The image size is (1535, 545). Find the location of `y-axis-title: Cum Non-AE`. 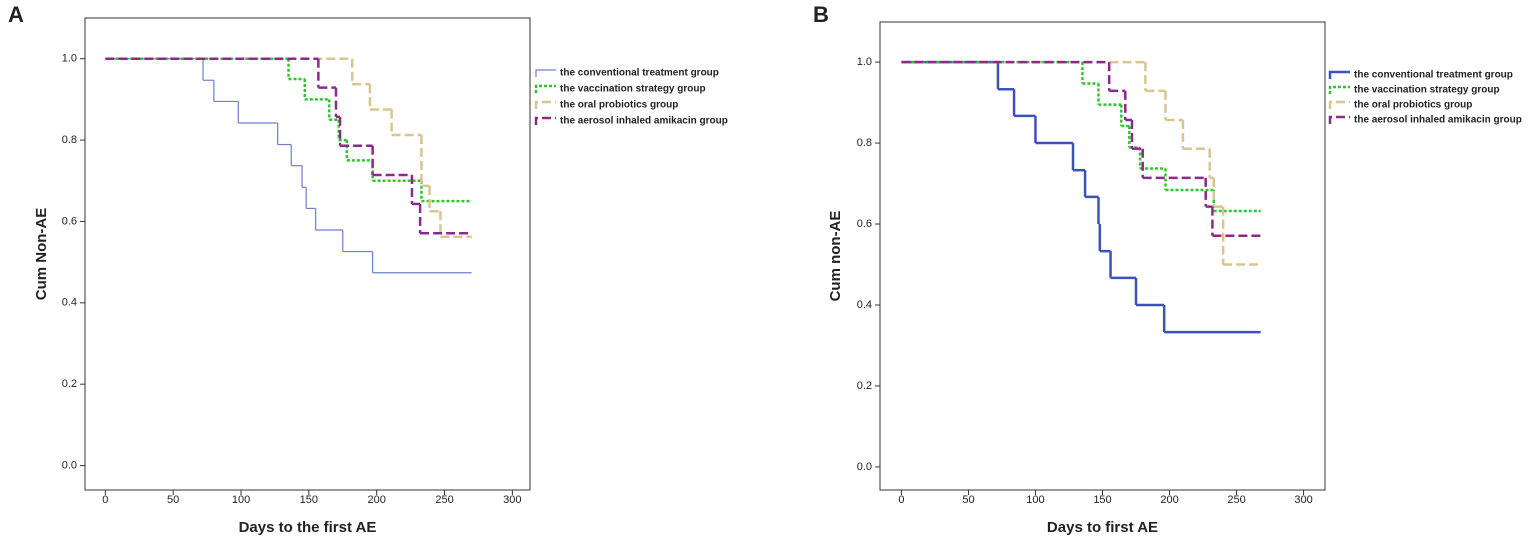

y-axis-title: Cum Non-AE is located at coordinates (41, 254).